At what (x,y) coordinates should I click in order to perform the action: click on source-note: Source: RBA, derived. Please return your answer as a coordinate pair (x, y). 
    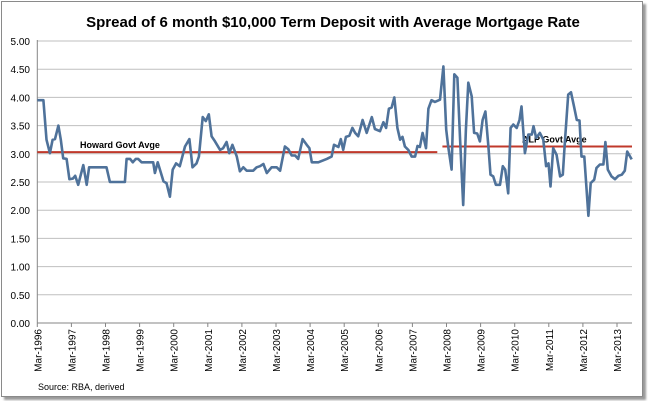
    Looking at the image, I should click on (81, 387).